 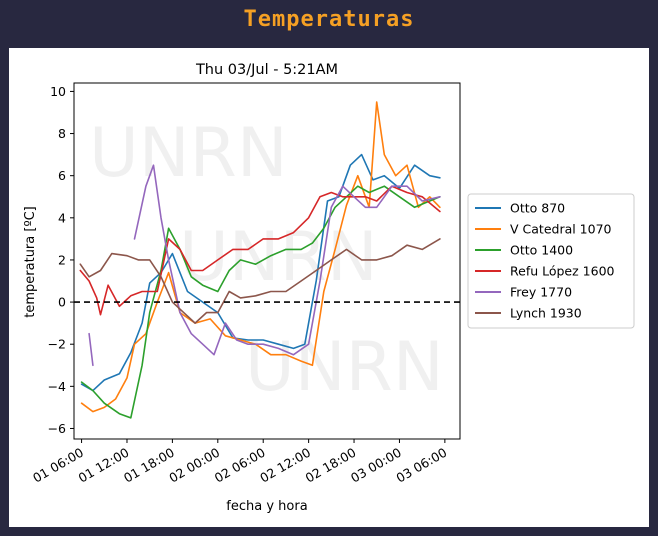 I want to click on y-tick-label: −4, so click(x=57, y=386).